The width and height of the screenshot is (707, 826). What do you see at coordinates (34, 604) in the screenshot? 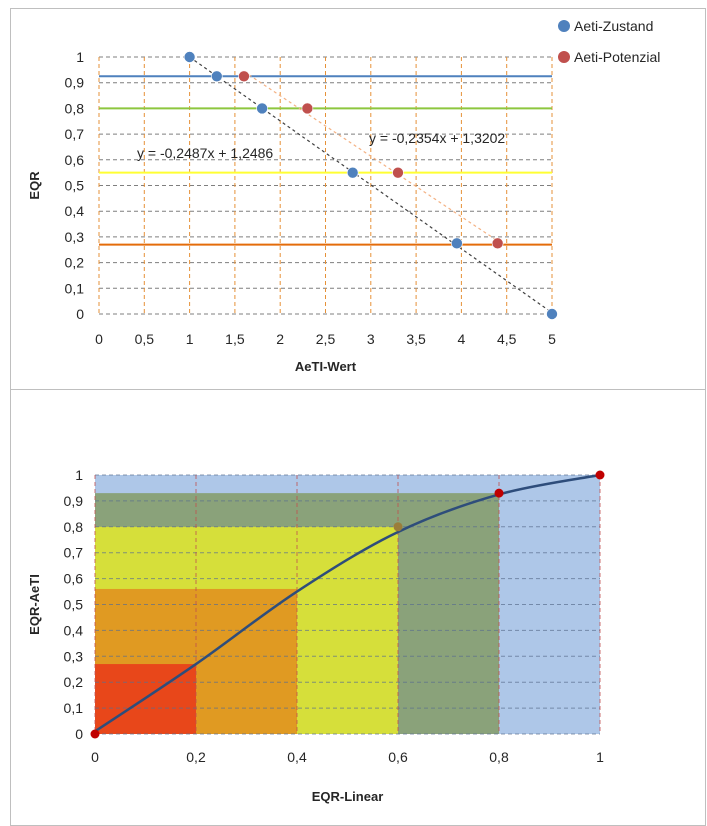
I see `y-axis-title: EQR-AeTI` at bounding box center [34, 604].